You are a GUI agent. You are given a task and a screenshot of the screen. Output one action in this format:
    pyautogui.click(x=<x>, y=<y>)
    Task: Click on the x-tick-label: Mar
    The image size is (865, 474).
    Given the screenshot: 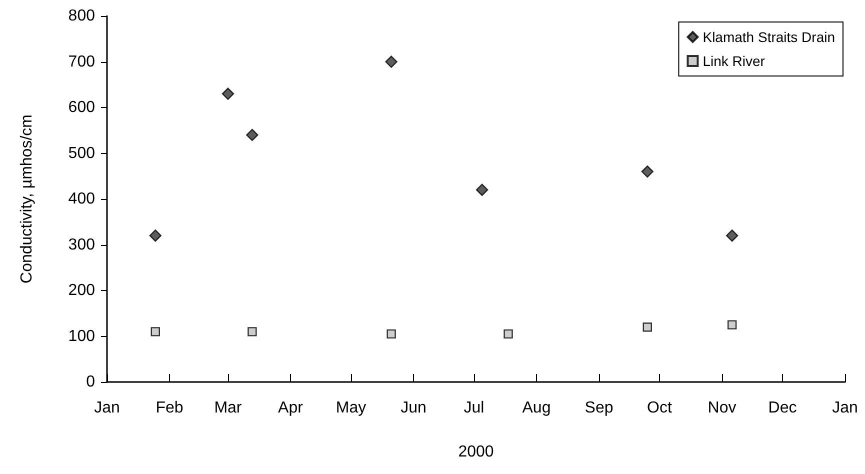 What is the action you would take?
    pyautogui.click(x=228, y=408)
    